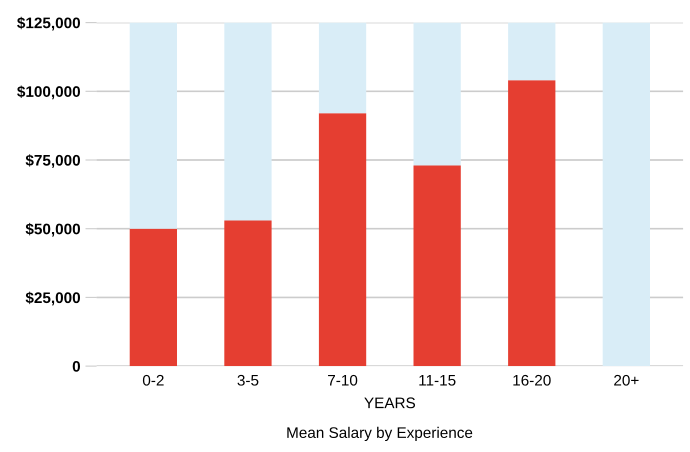 The image size is (690, 452). Describe the element at coordinates (53, 161) in the screenshot. I see `y-tick-label: $75,000` at that location.